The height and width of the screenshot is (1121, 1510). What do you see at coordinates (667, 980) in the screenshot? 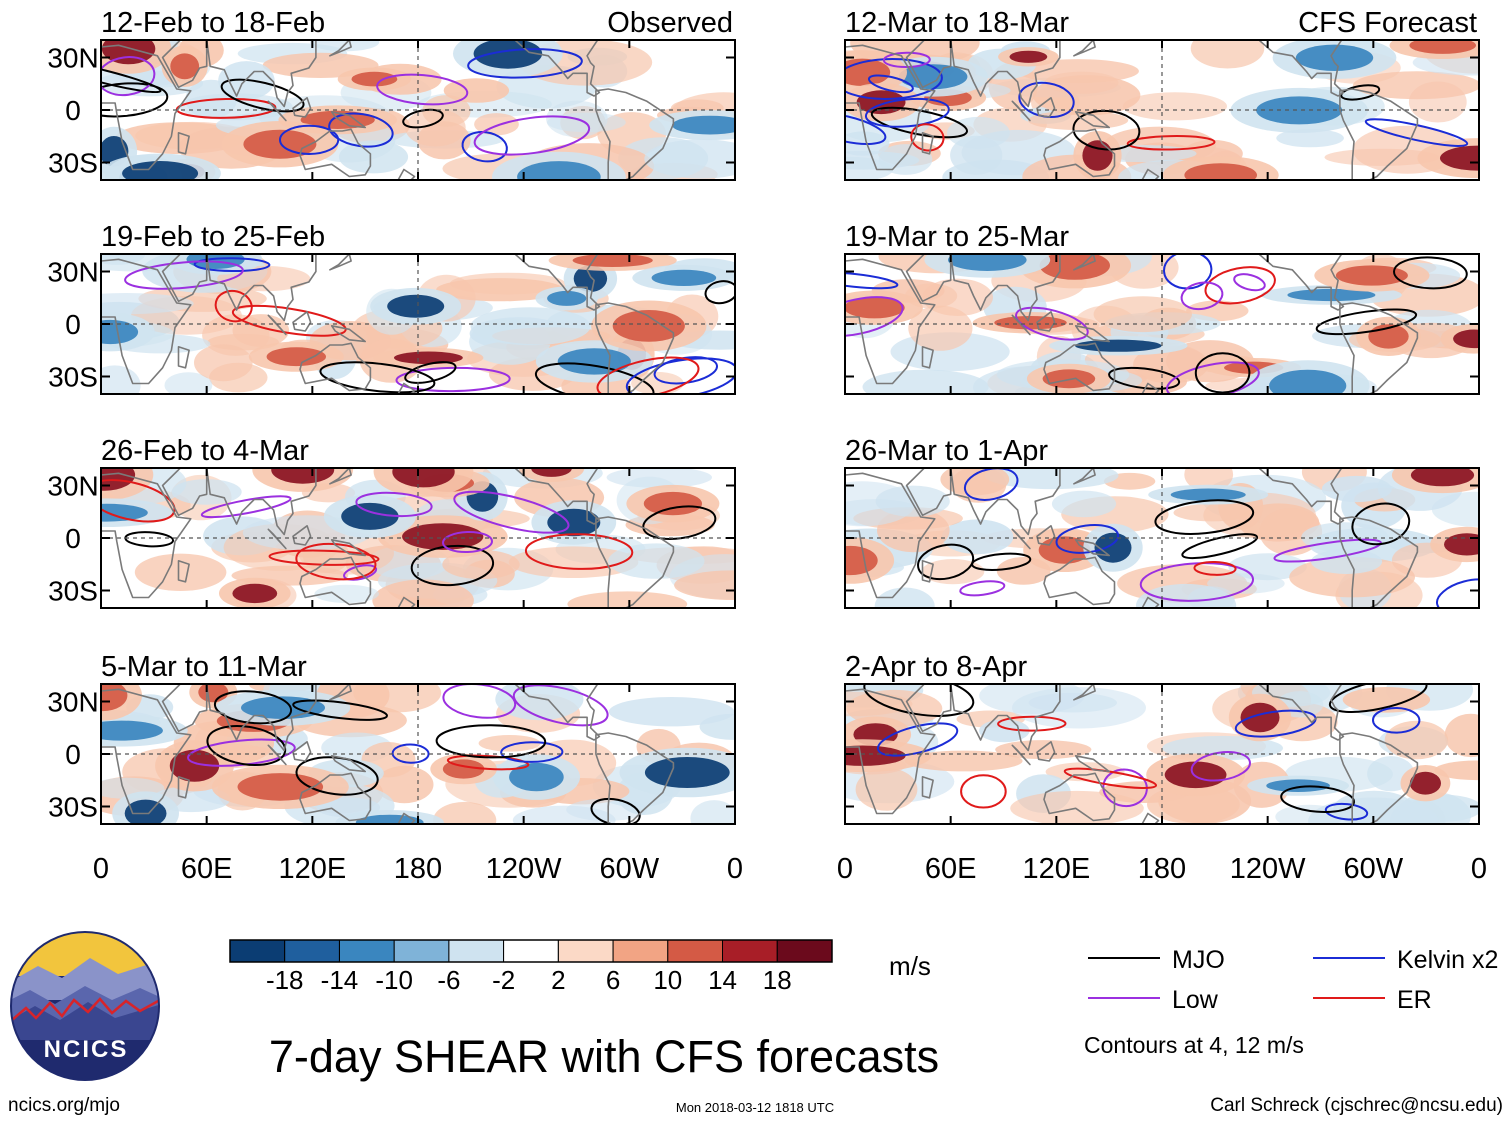
I see `colorbar-tick-label: 10` at bounding box center [667, 980].